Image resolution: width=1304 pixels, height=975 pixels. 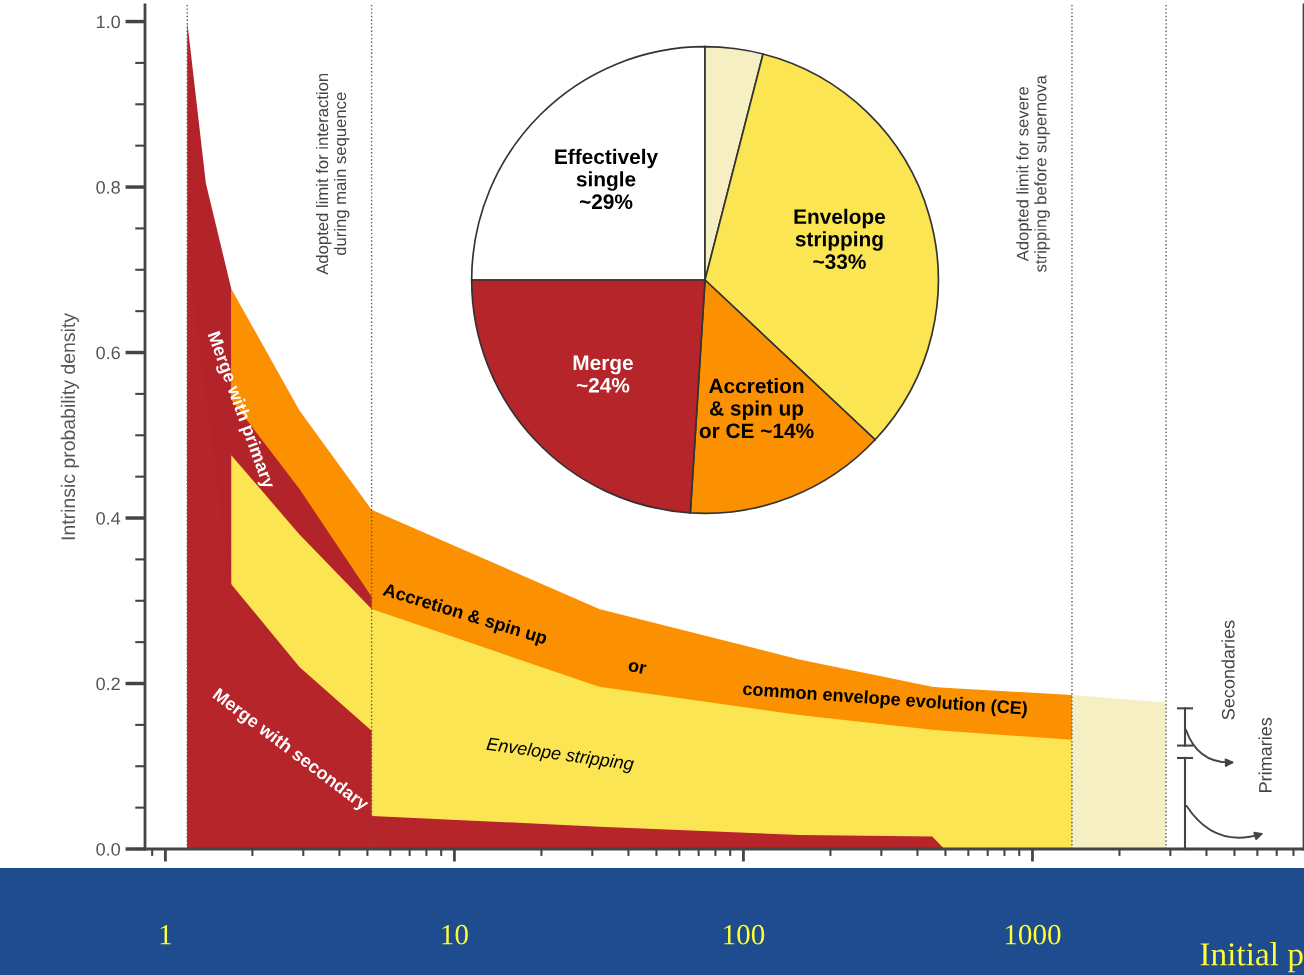 What do you see at coordinates (603, 374) in the screenshot?
I see `slice-label: Merge ~24%` at bounding box center [603, 374].